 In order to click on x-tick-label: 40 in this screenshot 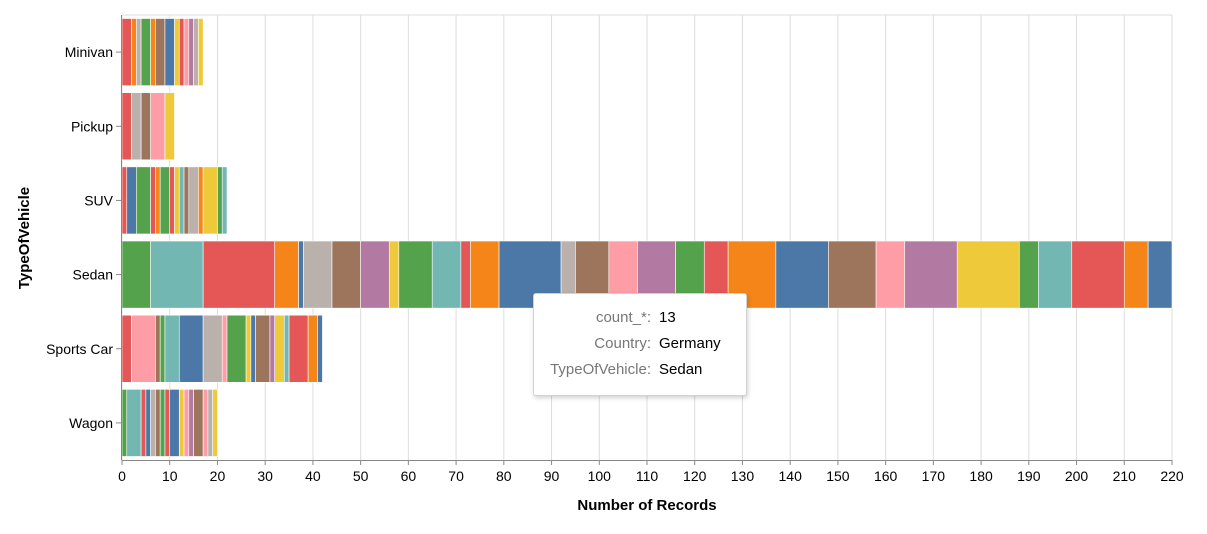, I will do `click(313, 476)`.